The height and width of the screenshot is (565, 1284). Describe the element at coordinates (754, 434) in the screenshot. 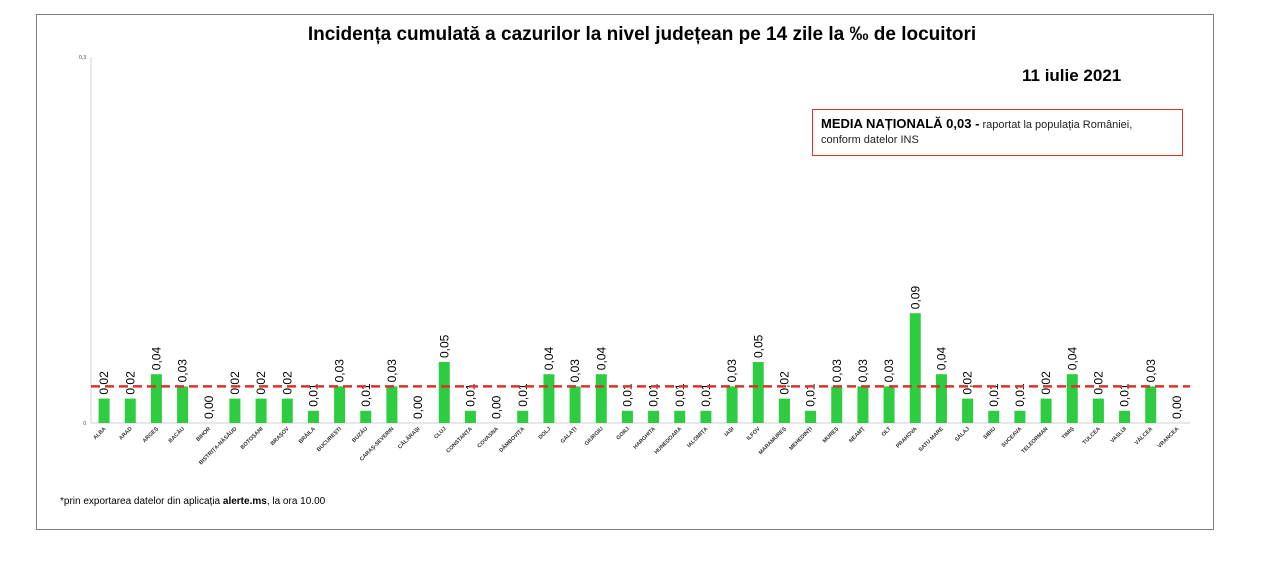

I see `category-label: ILFOV` at that location.